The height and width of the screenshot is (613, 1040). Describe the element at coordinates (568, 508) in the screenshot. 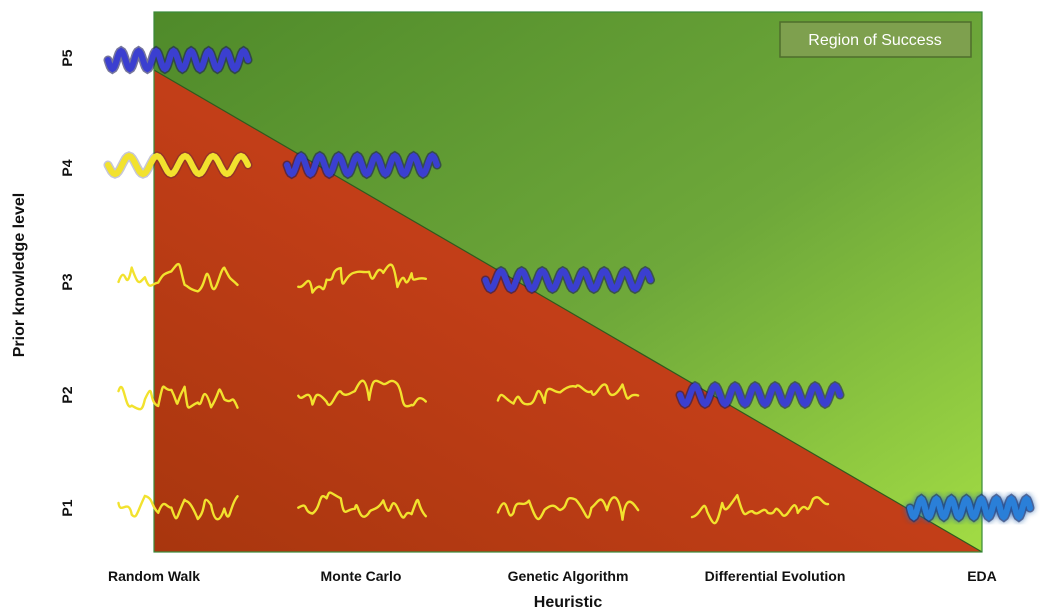

I see `structure-coil-genetic-algorithm-p1` at that location.